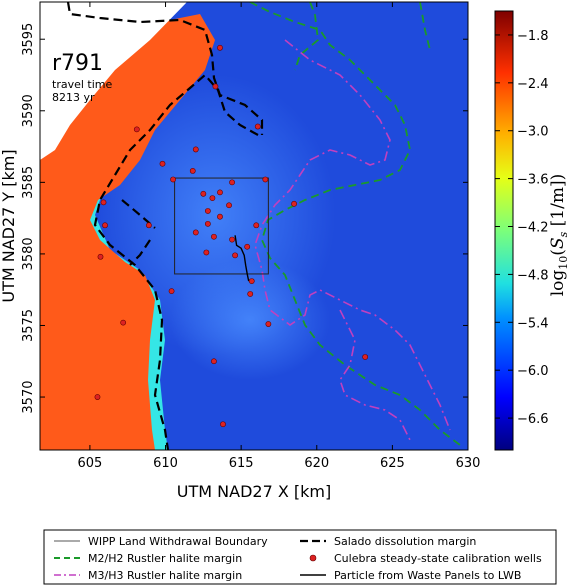 This screenshot has width=579, height=586. I want to click on x-tick-label: 625, so click(392, 463).